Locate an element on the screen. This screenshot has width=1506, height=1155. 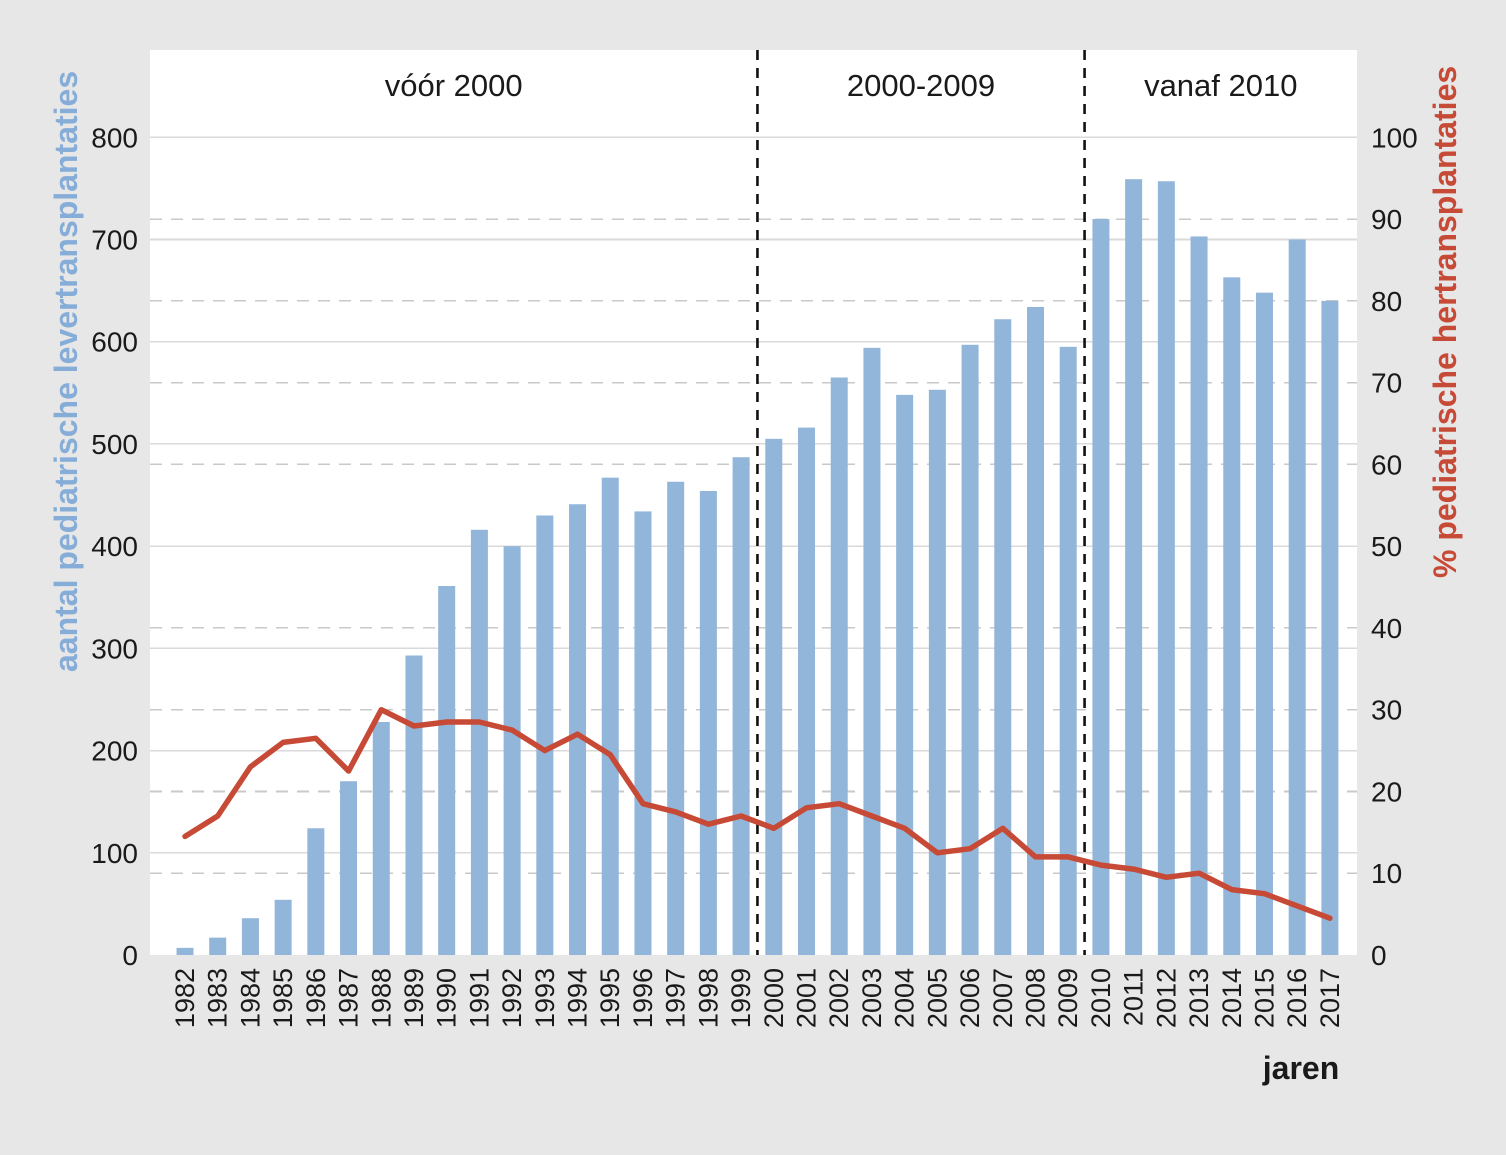
section-label-1: 2000-2009 is located at coordinates (921, 85).